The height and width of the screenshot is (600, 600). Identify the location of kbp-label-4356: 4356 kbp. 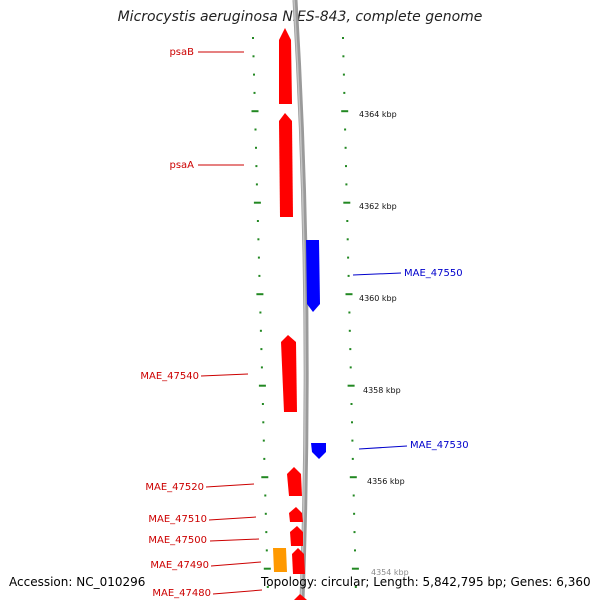
(386, 481).